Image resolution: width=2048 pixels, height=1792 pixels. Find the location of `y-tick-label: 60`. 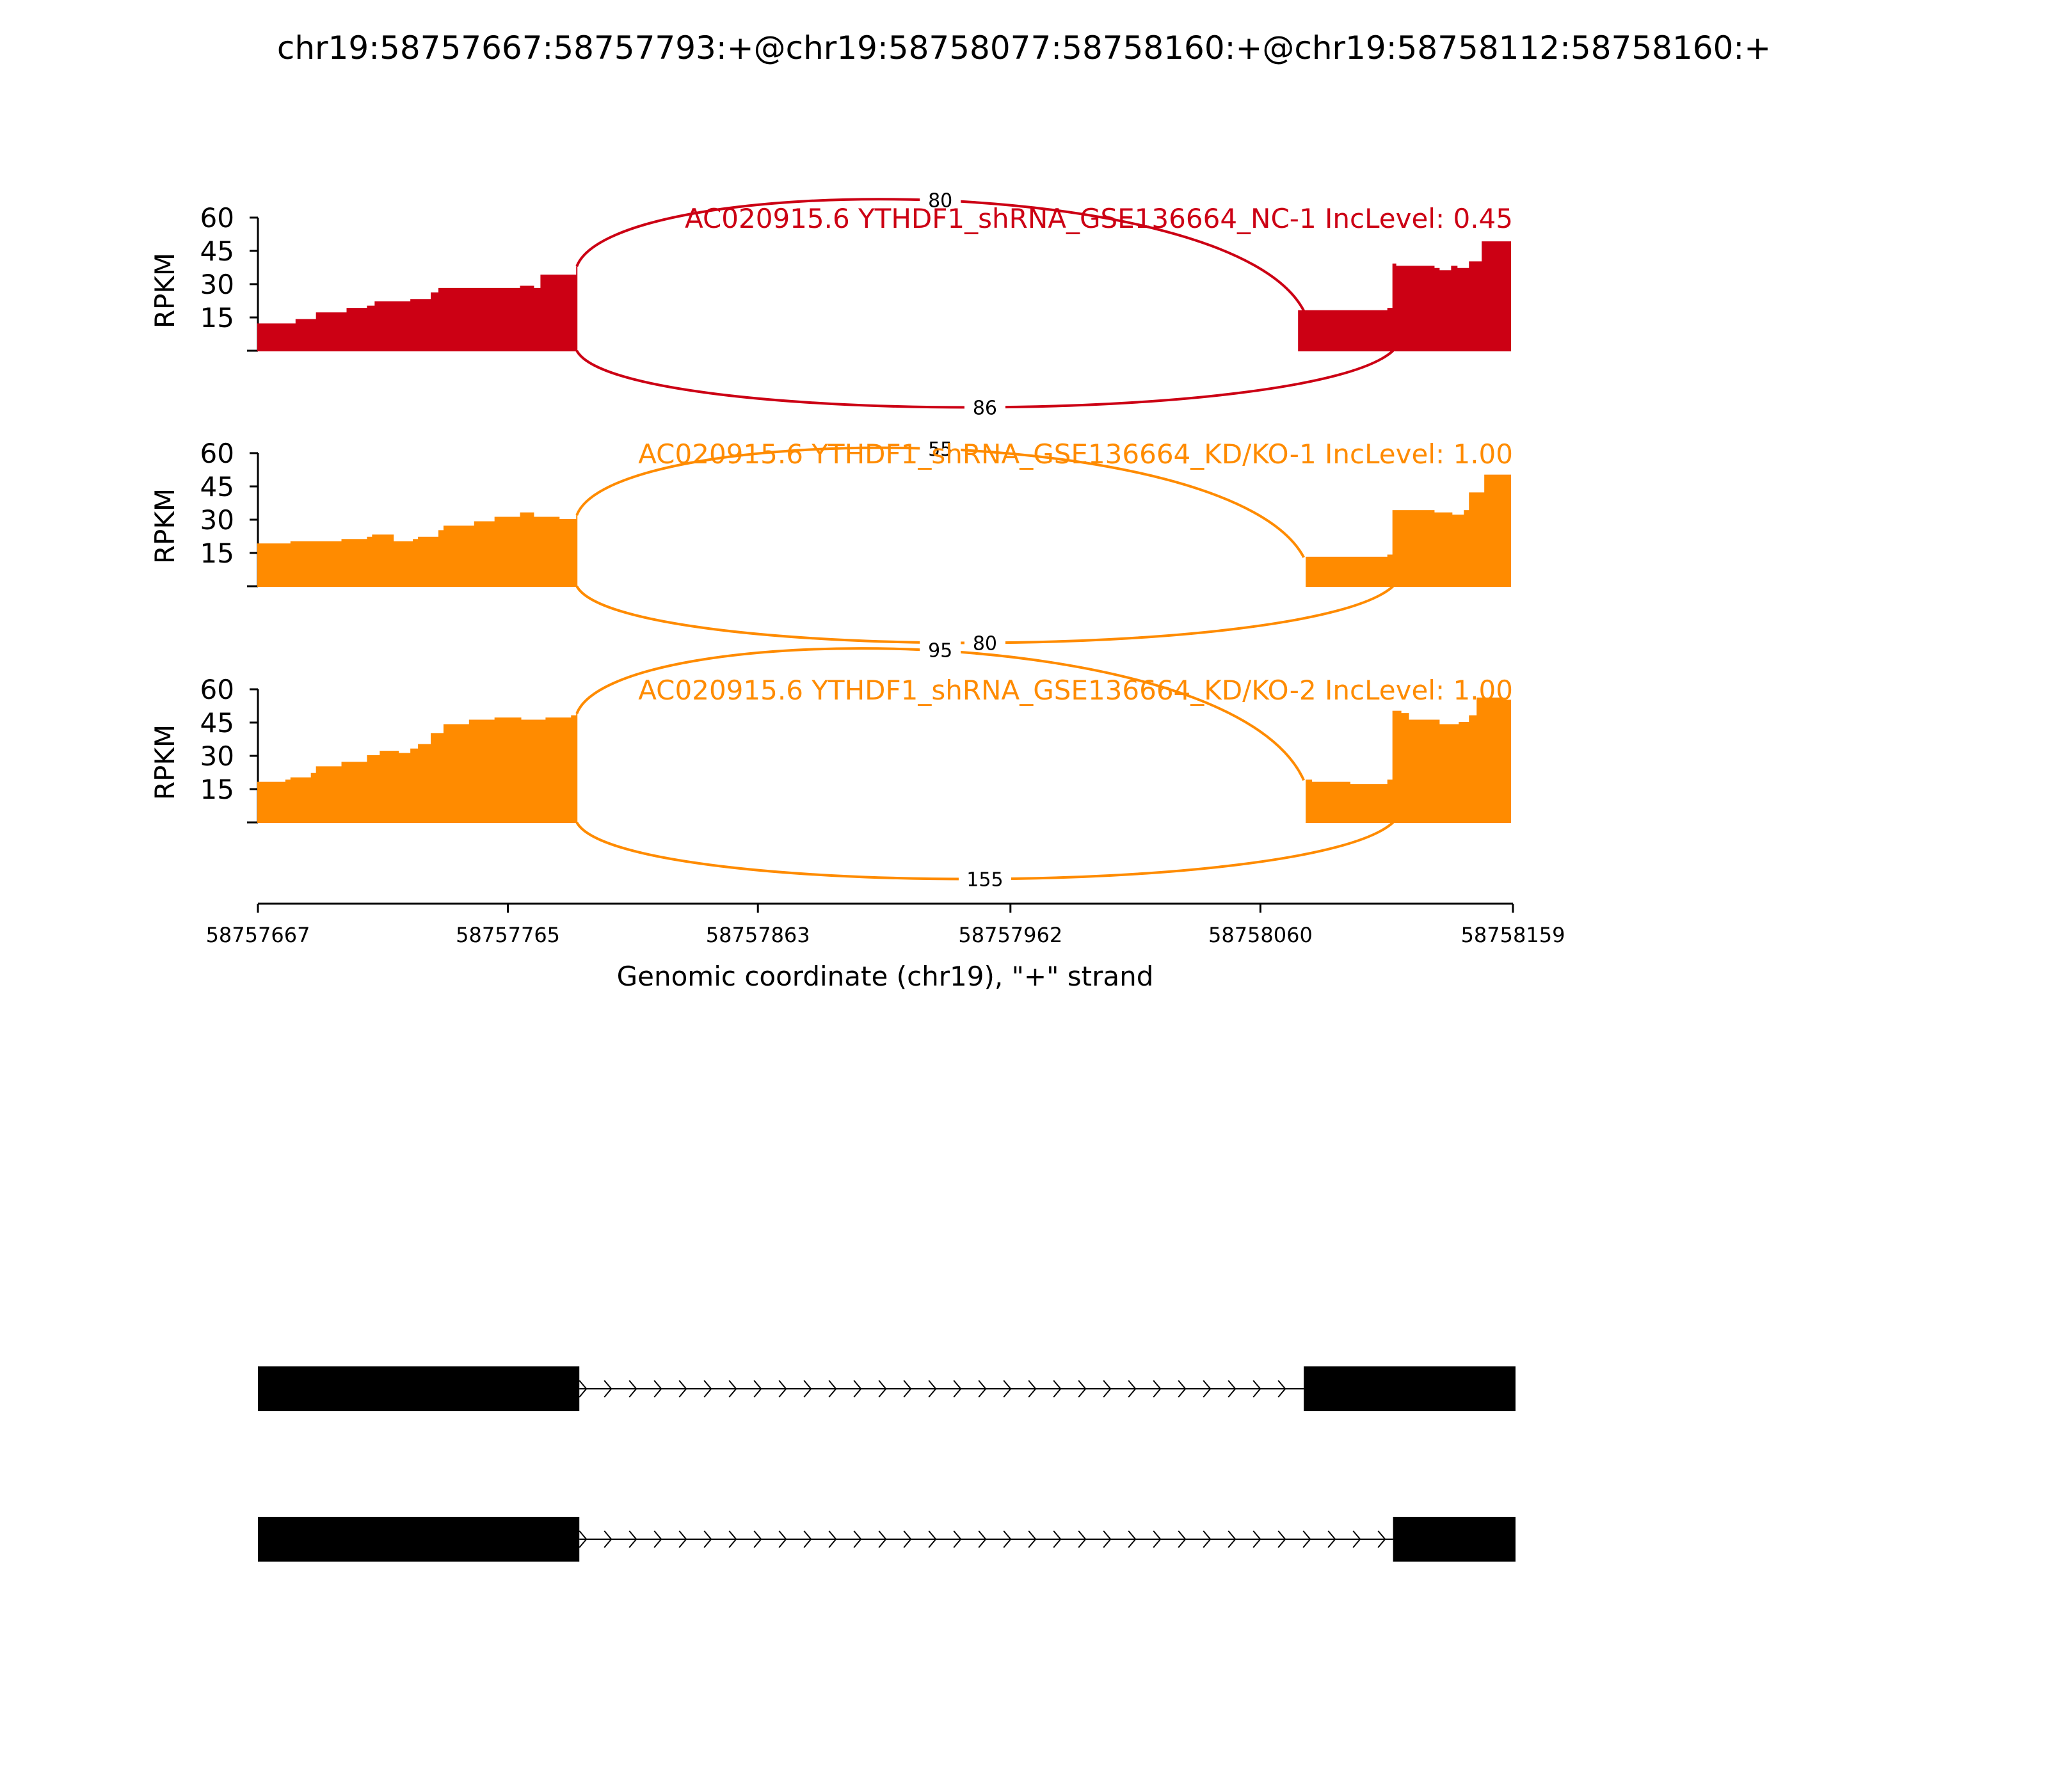

y-tick-label: 60 is located at coordinates (217, 689).